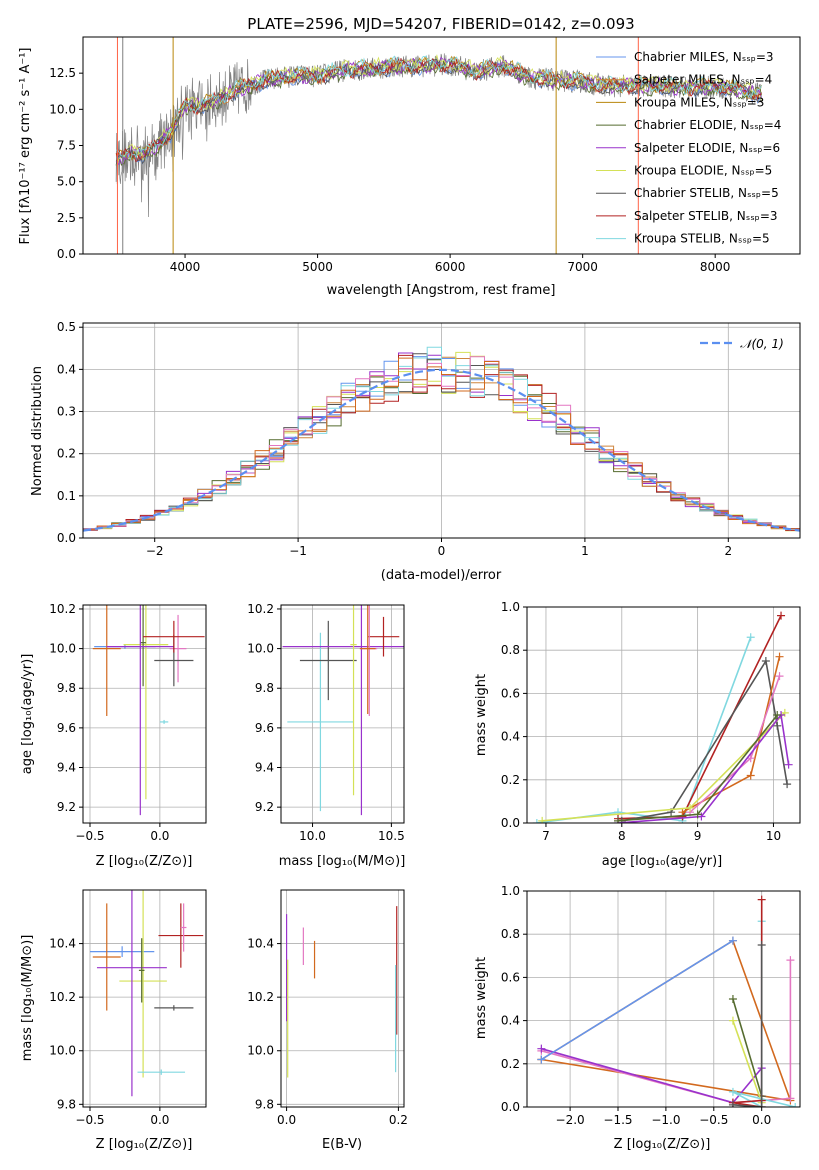 The height and width of the screenshot is (1170, 819). I want to click on legend-label: Chabrier ELODIE, Nₛₛₚ=4, so click(707, 125).